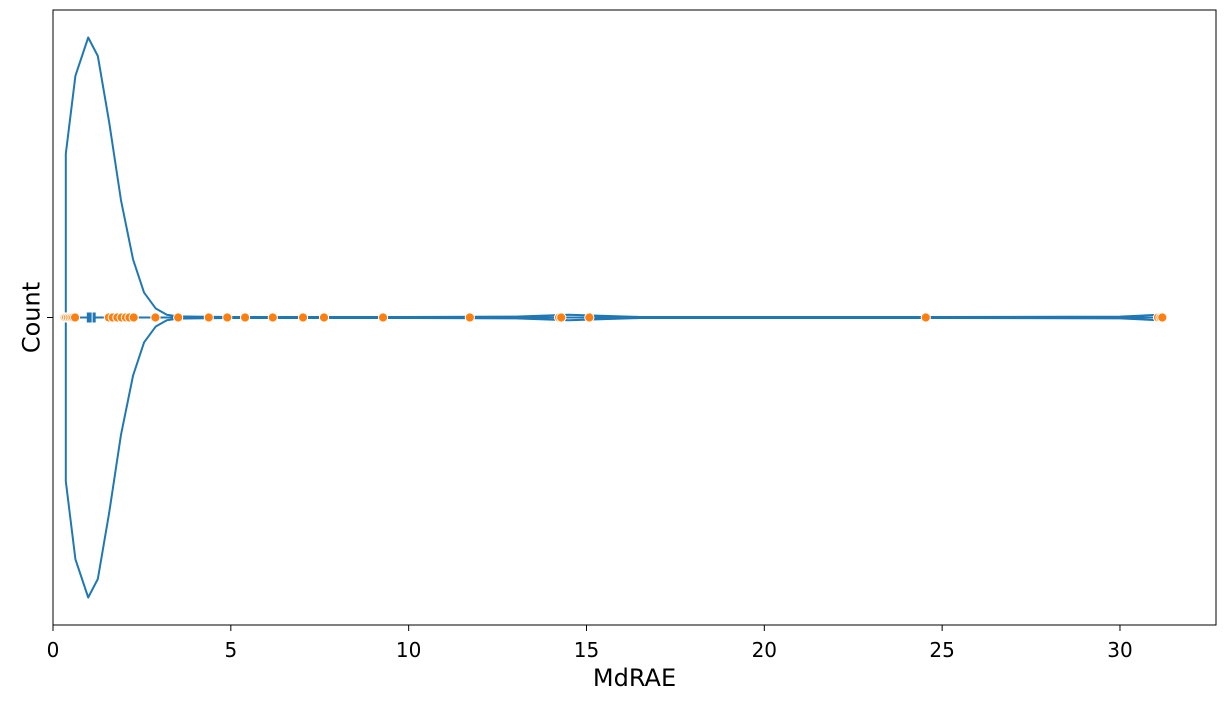  Describe the element at coordinates (764, 650) in the screenshot. I see `x-tick-label: 20` at that location.